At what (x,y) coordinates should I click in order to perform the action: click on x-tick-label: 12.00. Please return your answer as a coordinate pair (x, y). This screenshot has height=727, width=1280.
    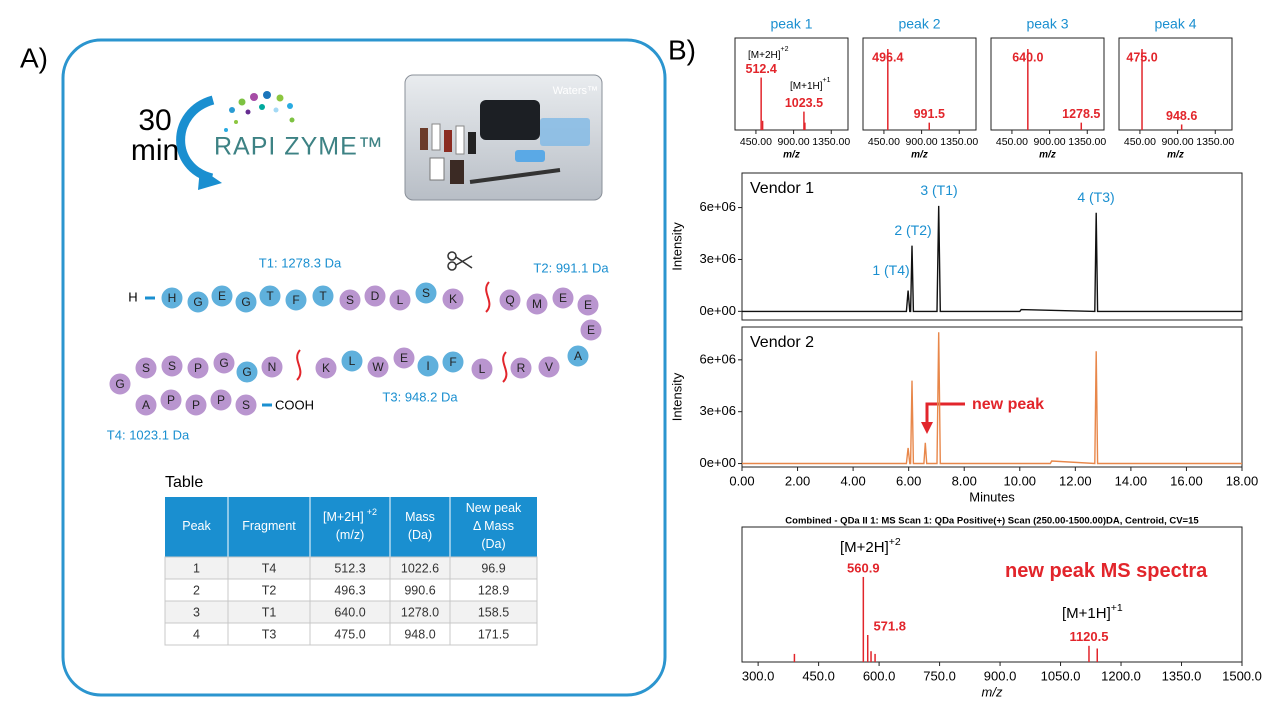
    Looking at the image, I should click on (1075, 480).